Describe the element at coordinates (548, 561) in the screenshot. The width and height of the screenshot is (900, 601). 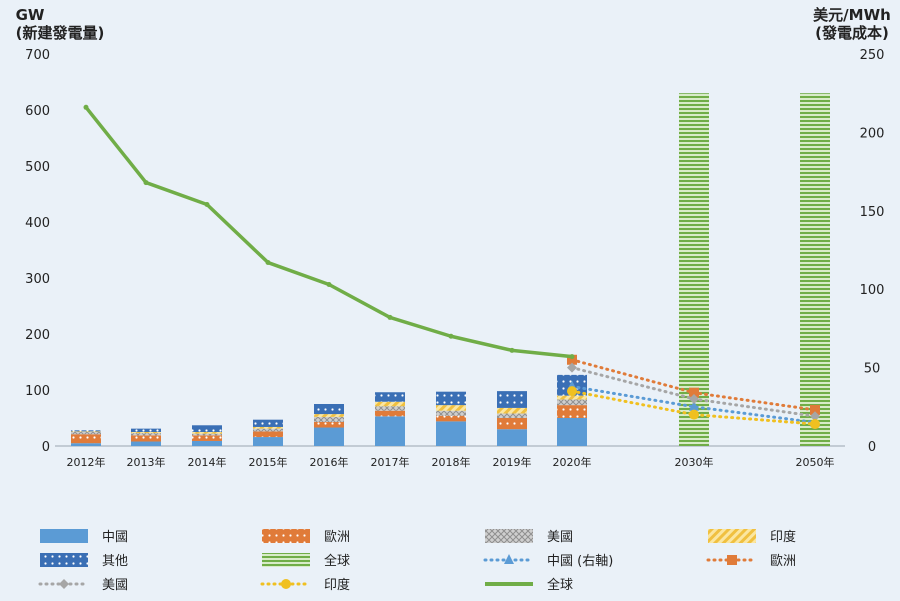
I see `legend-item: 中國 (右軸)` at that location.